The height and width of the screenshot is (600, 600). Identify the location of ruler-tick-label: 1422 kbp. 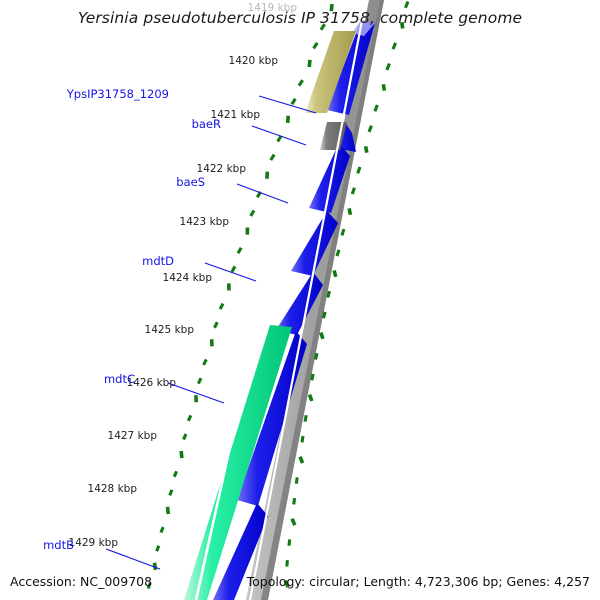
(222, 169).